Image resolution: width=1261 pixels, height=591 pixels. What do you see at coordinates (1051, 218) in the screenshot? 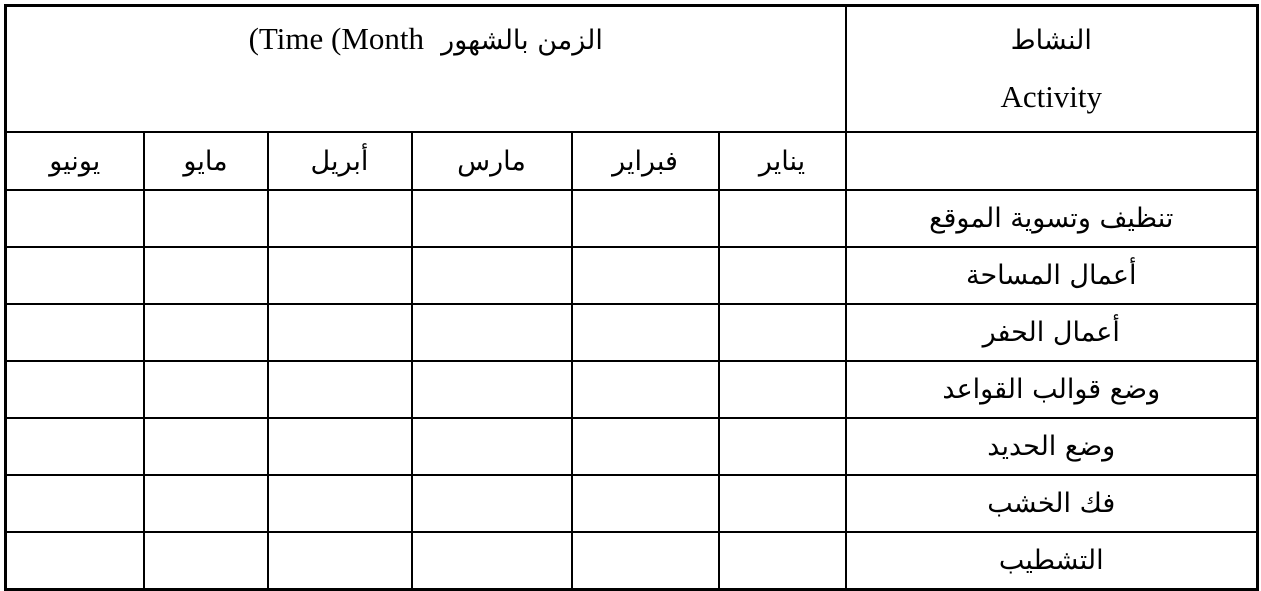
I see `activity-name: تنظيف وتسوية الموقع` at bounding box center [1051, 218].